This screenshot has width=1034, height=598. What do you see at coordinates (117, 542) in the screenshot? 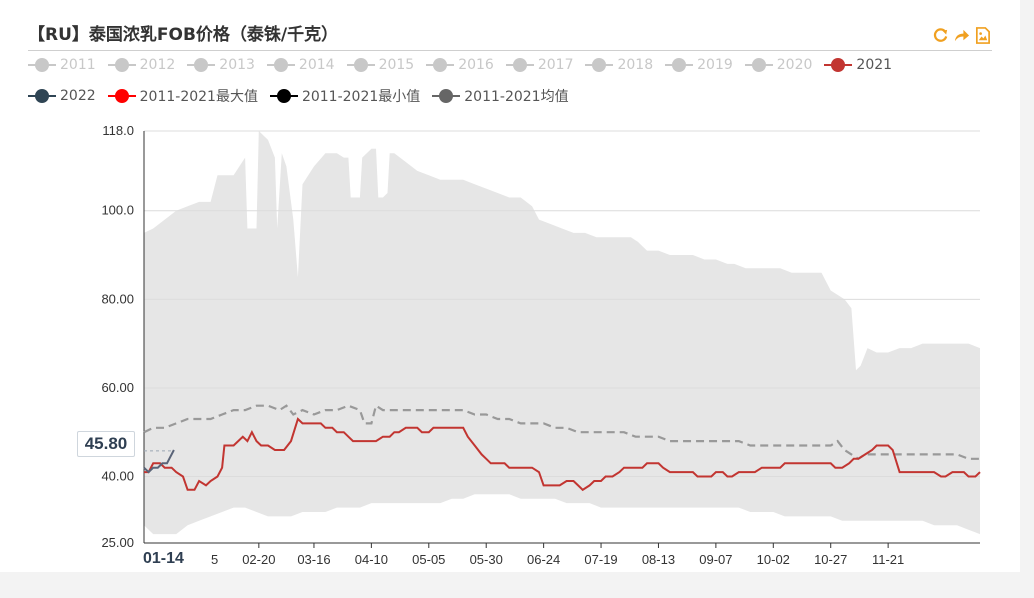
I see `y-tick-label: 25.00` at bounding box center [117, 542].